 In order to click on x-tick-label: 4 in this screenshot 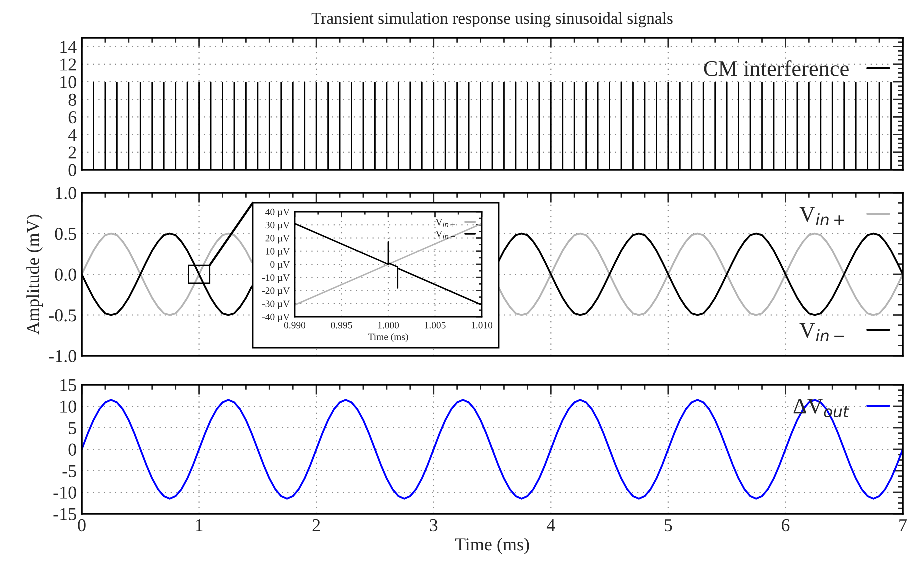, I will do `click(551, 526)`.